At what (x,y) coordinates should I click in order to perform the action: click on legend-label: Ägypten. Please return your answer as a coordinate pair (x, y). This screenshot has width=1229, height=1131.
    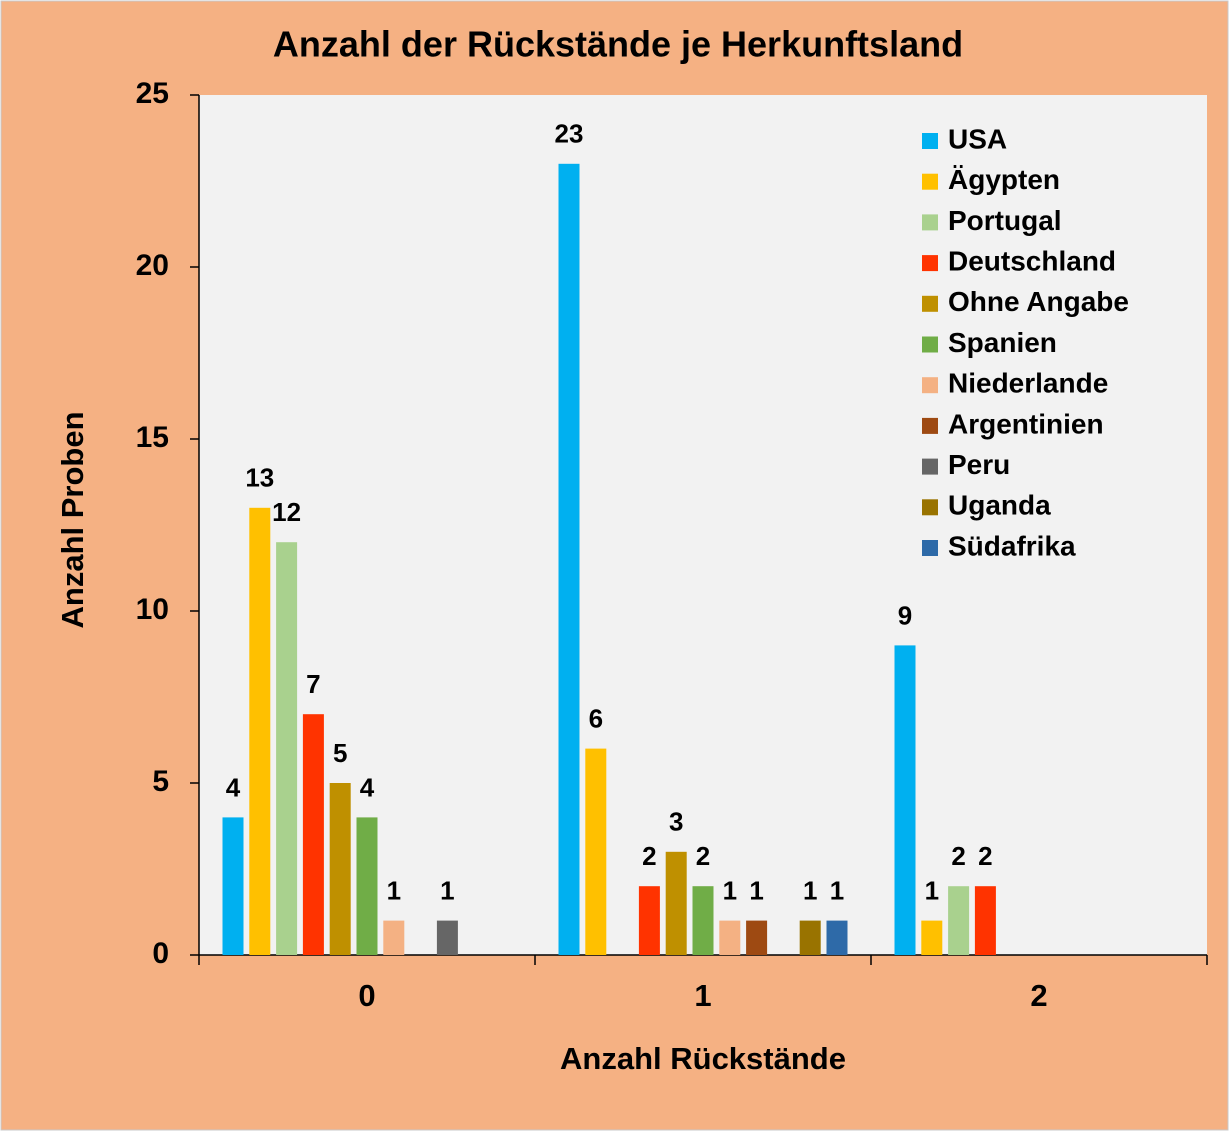
    Looking at the image, I should click on (1004, 179).